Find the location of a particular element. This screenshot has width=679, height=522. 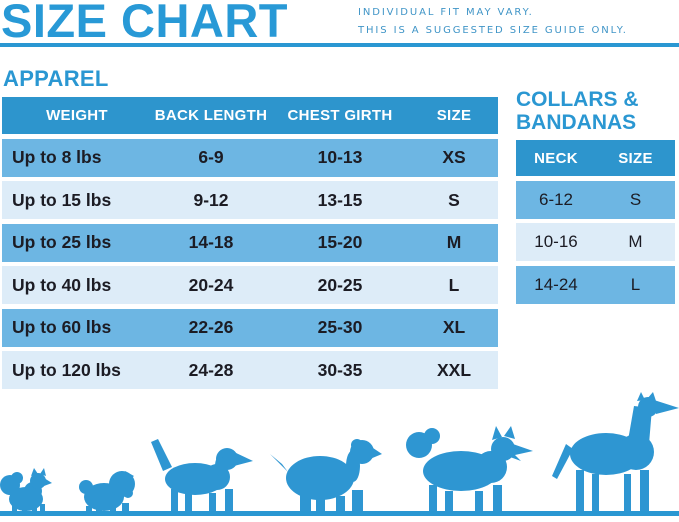

chest-girth-cell: 20-25 is located at coordinates (340, 284).